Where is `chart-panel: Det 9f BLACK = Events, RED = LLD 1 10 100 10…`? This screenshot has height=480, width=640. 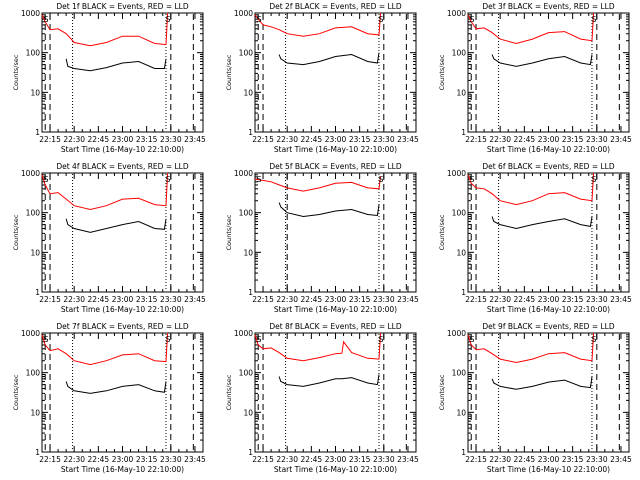
chart-panel: Det 9f BLACK = Events, RED = LLD 1 10 100 10… is located at coordinates (535, 398).